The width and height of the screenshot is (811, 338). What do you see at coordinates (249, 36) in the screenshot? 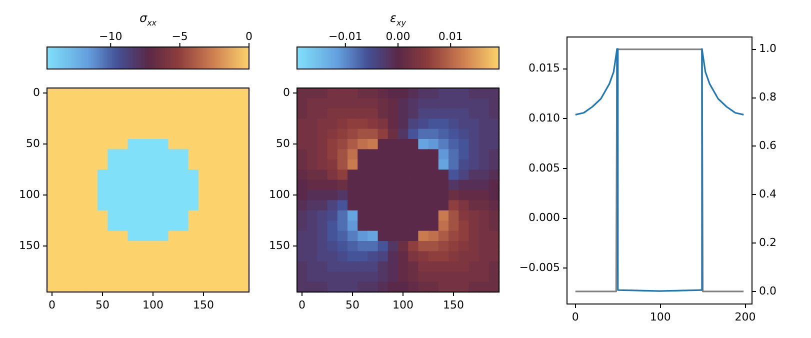
I see `color-bar-label: 0` at bounding box center [249, 36].